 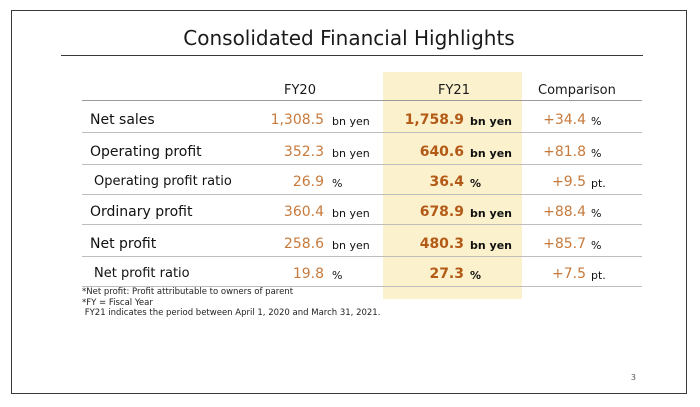 I want to click on net-sales-comparison-value: +34.4, so click(x=564, y=120).